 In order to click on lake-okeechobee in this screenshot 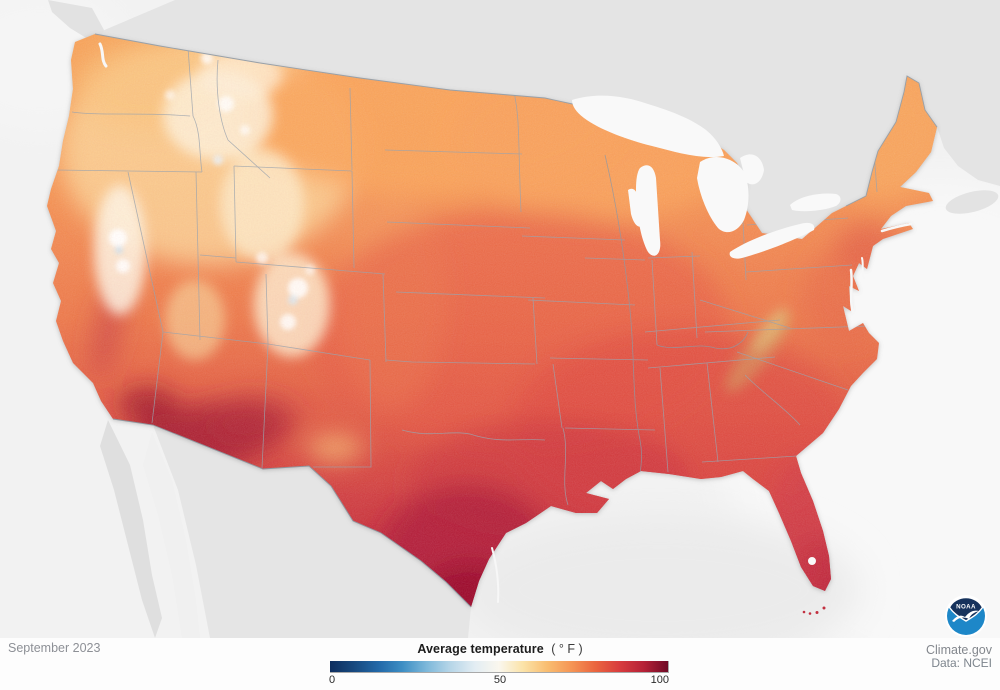, I will do `click(812, 561)`.